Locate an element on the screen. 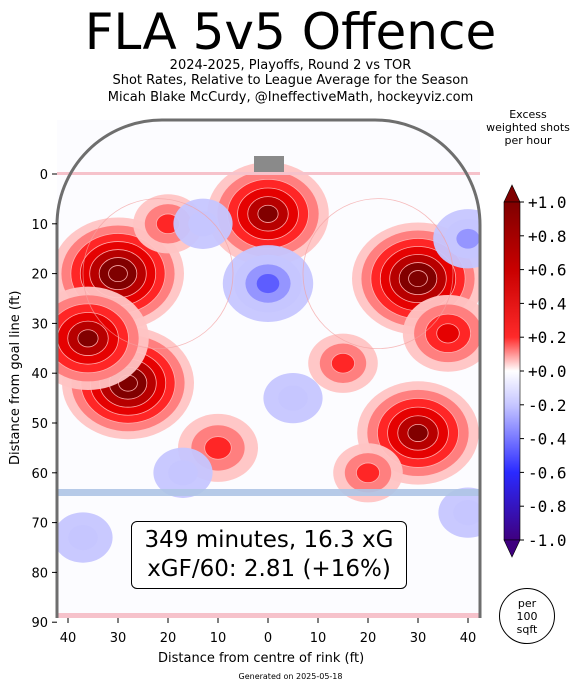 The width and height of the screenshot is (581, 691). colorbar-tick-label: +0.8 is located at coordinates (547, 236).